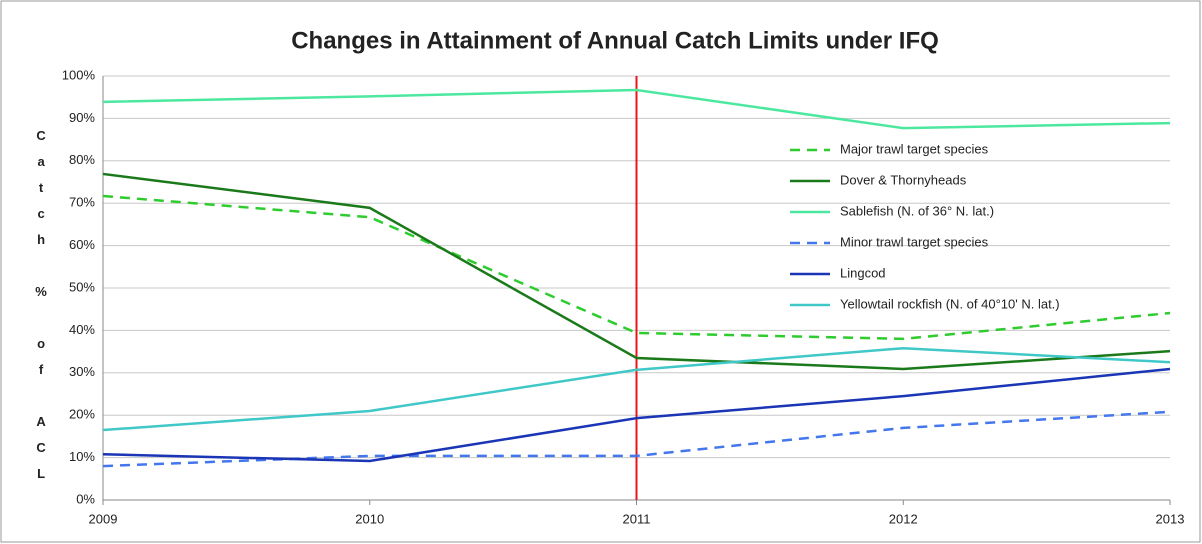 This screenshot has height=544, width=1202. I want to click on y-tick-label: 40%, so click(82, 329).